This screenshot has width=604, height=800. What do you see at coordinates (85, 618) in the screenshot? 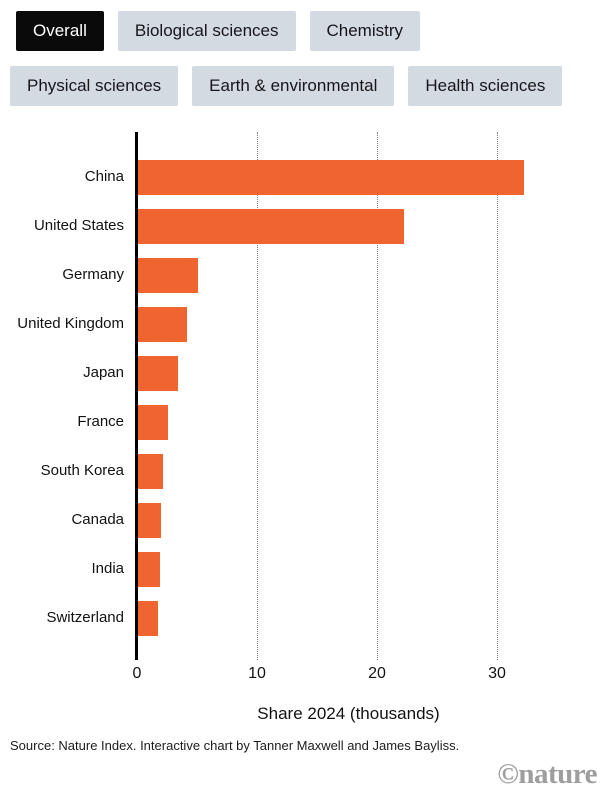
I see `category-label-switzerland: Switzerland` at bounding box center [85, 618].